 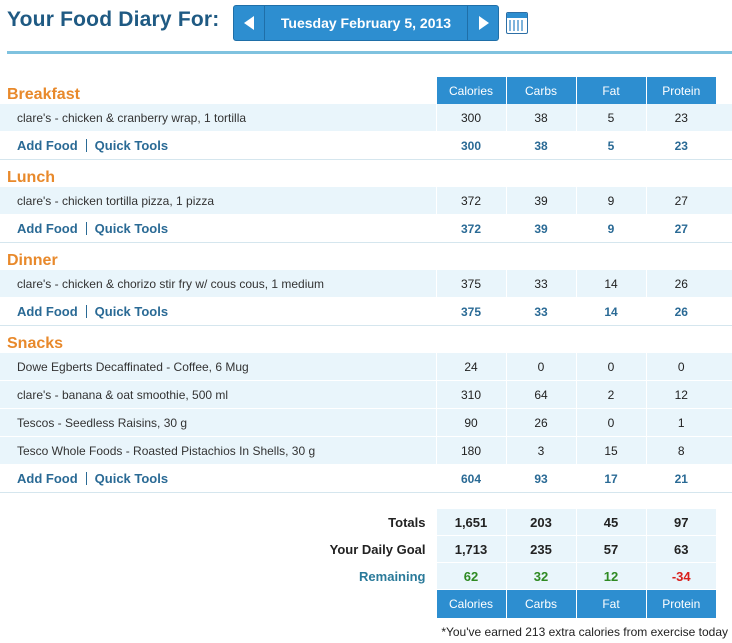 I want to click on meal-total-calories: 300, so click(x=470, y=145).